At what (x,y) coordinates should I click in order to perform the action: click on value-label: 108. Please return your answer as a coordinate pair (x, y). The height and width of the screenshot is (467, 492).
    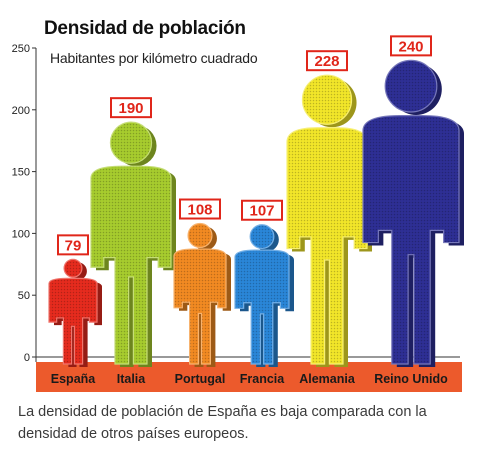
    Looking at the image, I should click on (199, 210).